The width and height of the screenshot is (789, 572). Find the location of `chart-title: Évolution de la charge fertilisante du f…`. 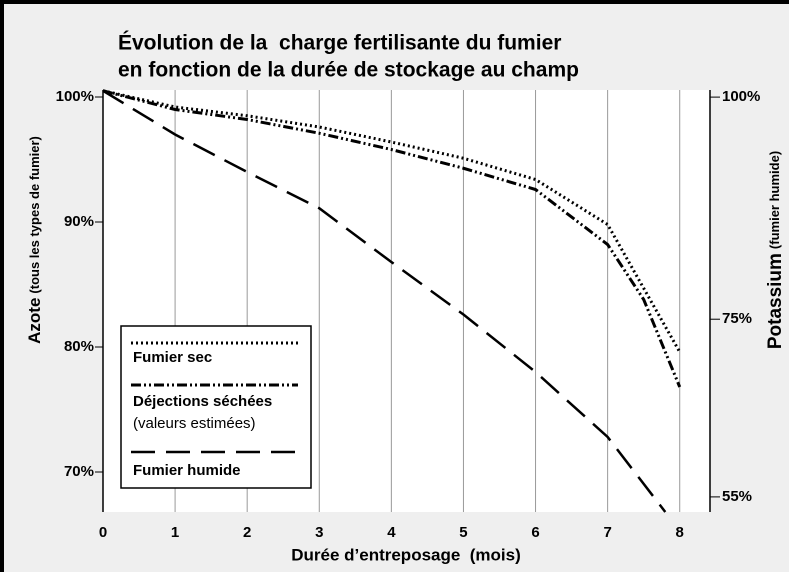

chart-title: Évolution de la charge fertilisante du f… is located at coordinates (339, 43).